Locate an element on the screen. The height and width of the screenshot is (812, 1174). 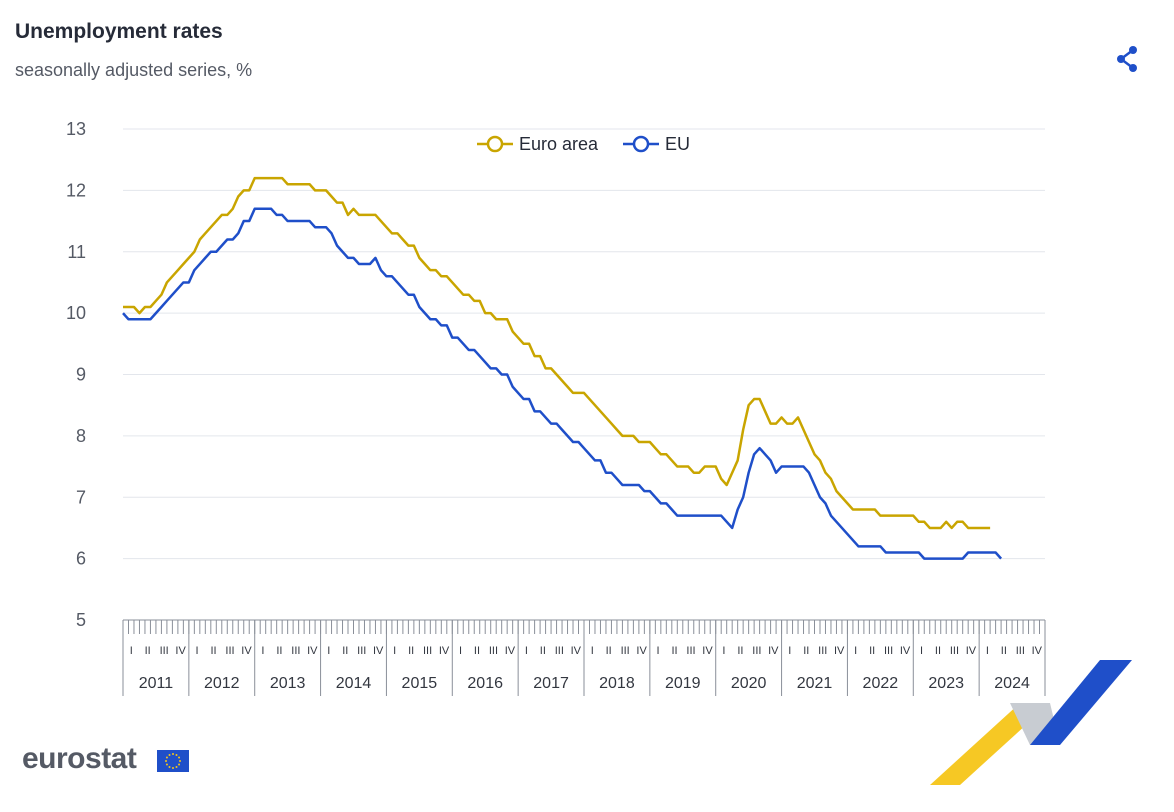
x-year-label: 2022 is located at coordinates (881, 683).